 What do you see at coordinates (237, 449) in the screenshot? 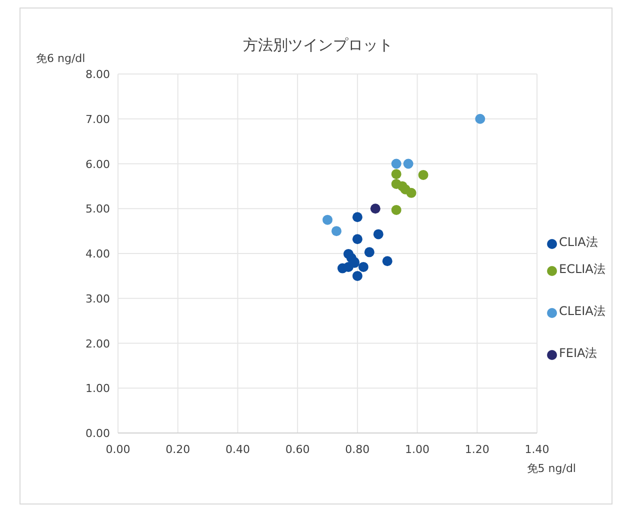
I see `x-tick-label: 0.40` at bounding box center [237, 449].